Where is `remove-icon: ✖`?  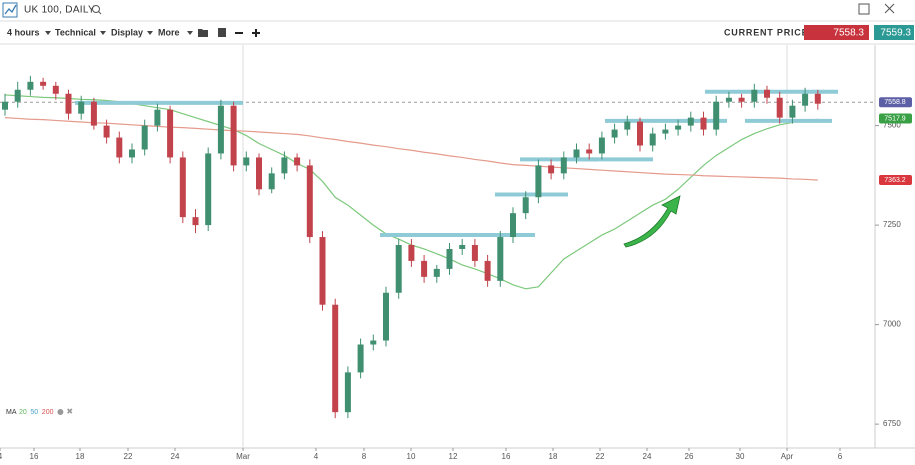
remove-icon: ✖ is located at coordinates (69, 411).